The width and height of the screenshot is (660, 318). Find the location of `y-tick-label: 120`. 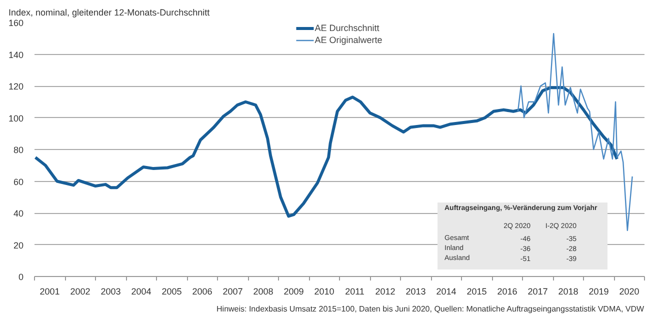

y-tick-label: 120 is located at coordinates (16, 87).